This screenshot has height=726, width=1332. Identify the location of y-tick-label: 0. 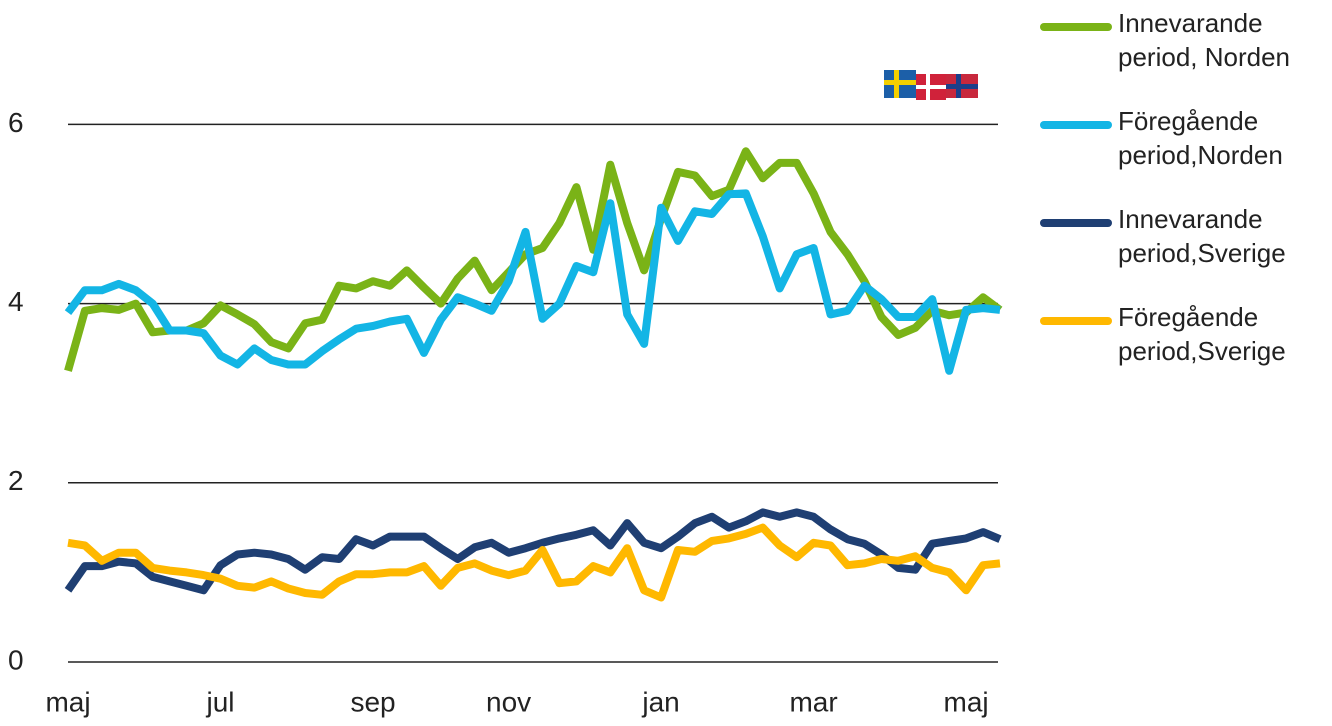
(16, 659).